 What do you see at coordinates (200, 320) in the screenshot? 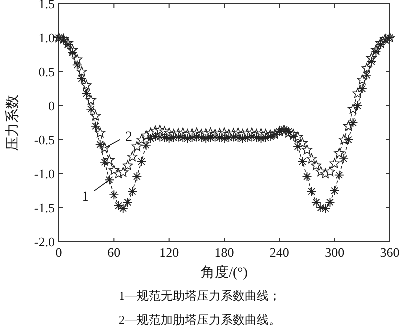
I see `text: 2—规范加肋塔压力系数曲线。` at bounding box center [200, 320].